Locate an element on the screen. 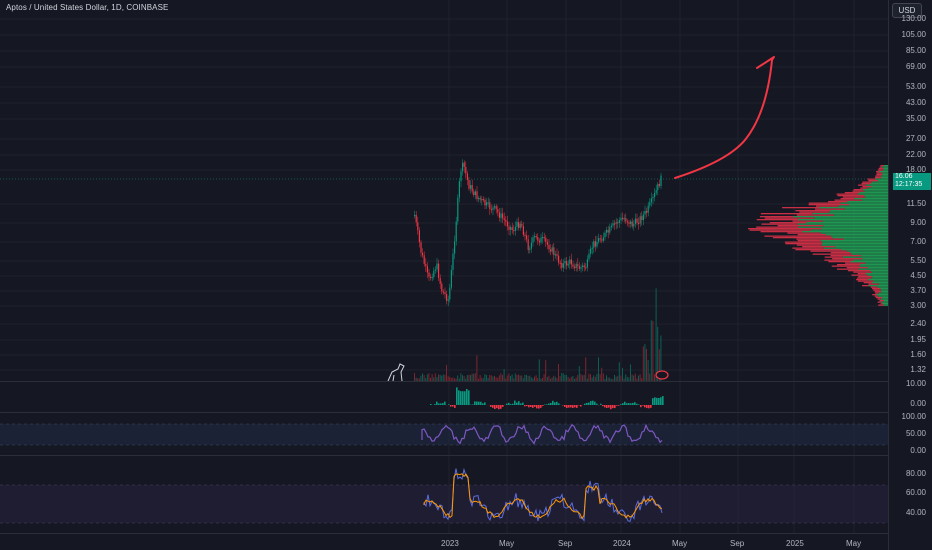 Image resolution: width=932 pixels, height=550 pixels. price-tick: 3.70 is located at coordinates (918, 290).